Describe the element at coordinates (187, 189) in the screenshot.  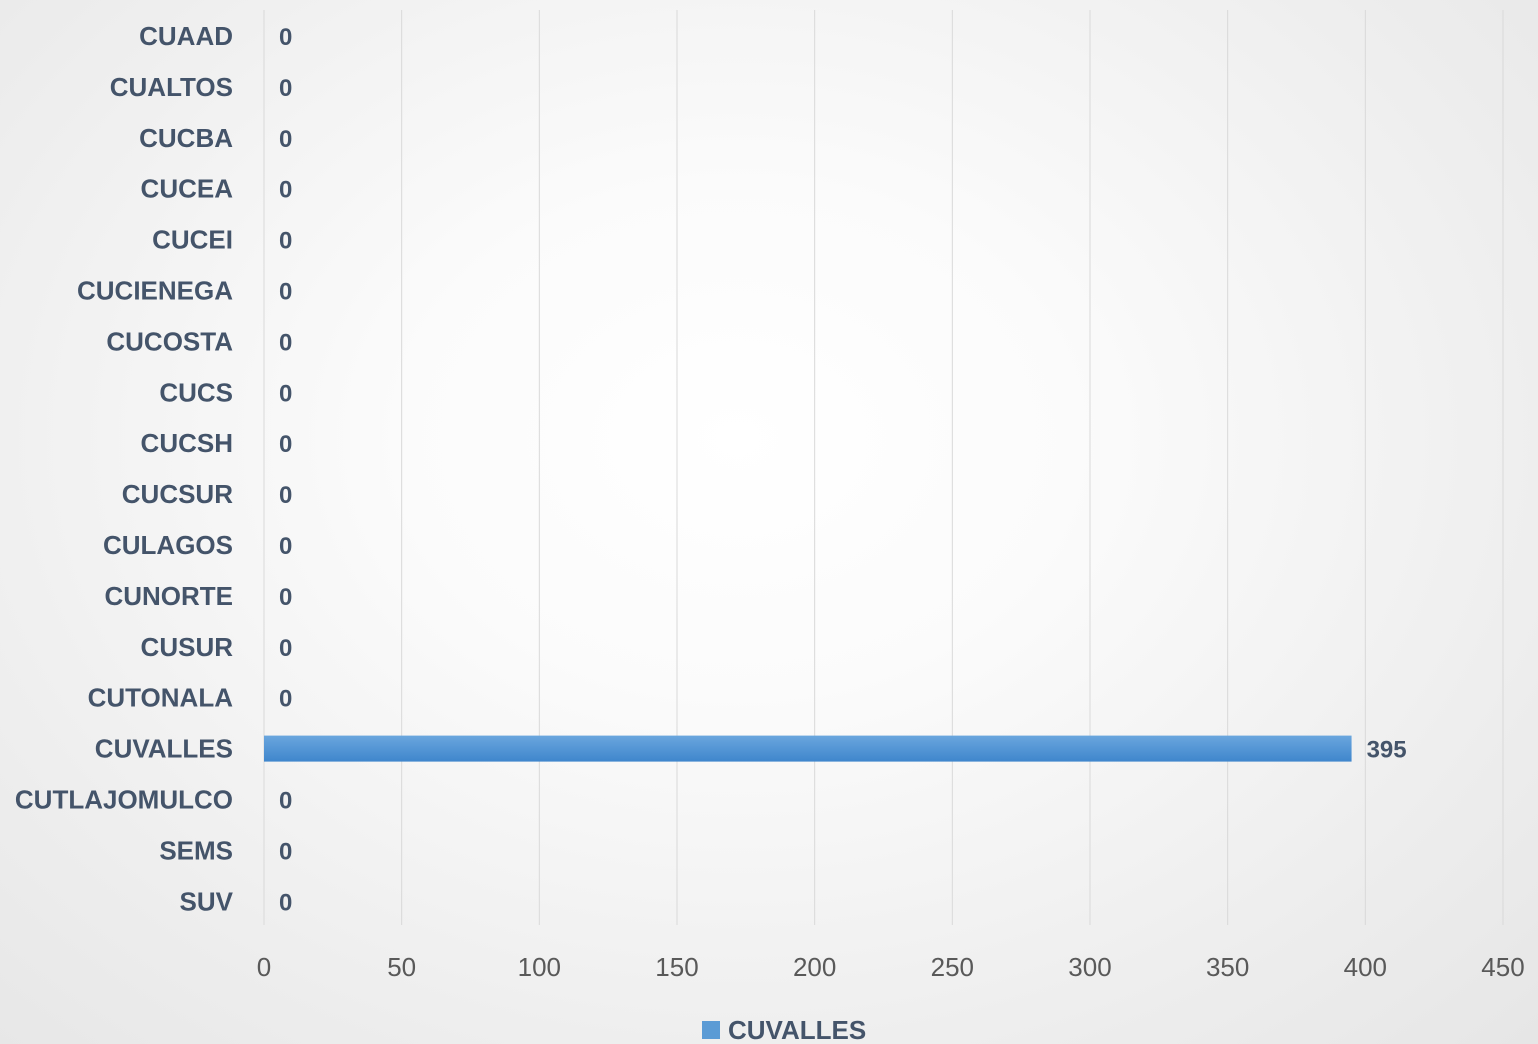
I see `category-label: CUCEA` at that location.